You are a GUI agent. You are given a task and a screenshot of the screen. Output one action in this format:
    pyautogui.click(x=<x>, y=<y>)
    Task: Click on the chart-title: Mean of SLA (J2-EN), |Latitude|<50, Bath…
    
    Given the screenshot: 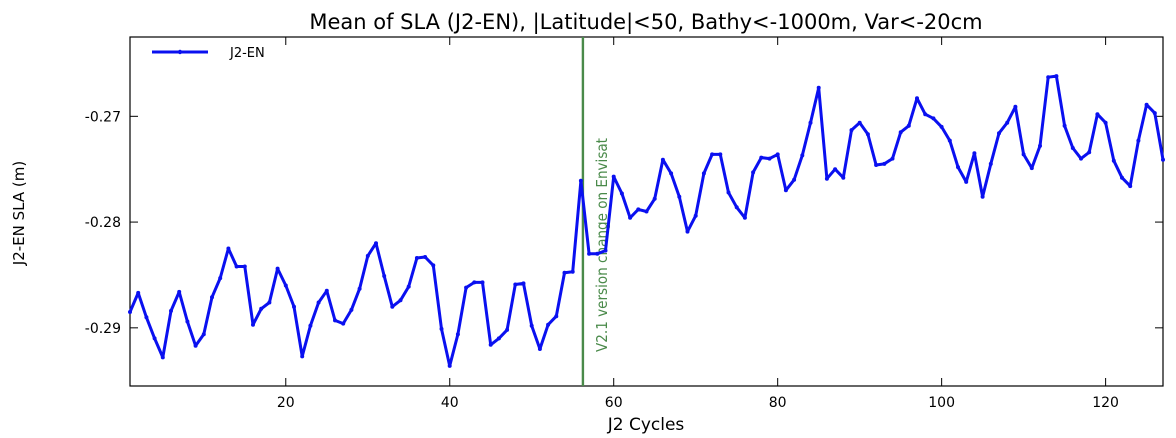 What is the action you would take?
    pyautogui.click(x=645, y=22)
    